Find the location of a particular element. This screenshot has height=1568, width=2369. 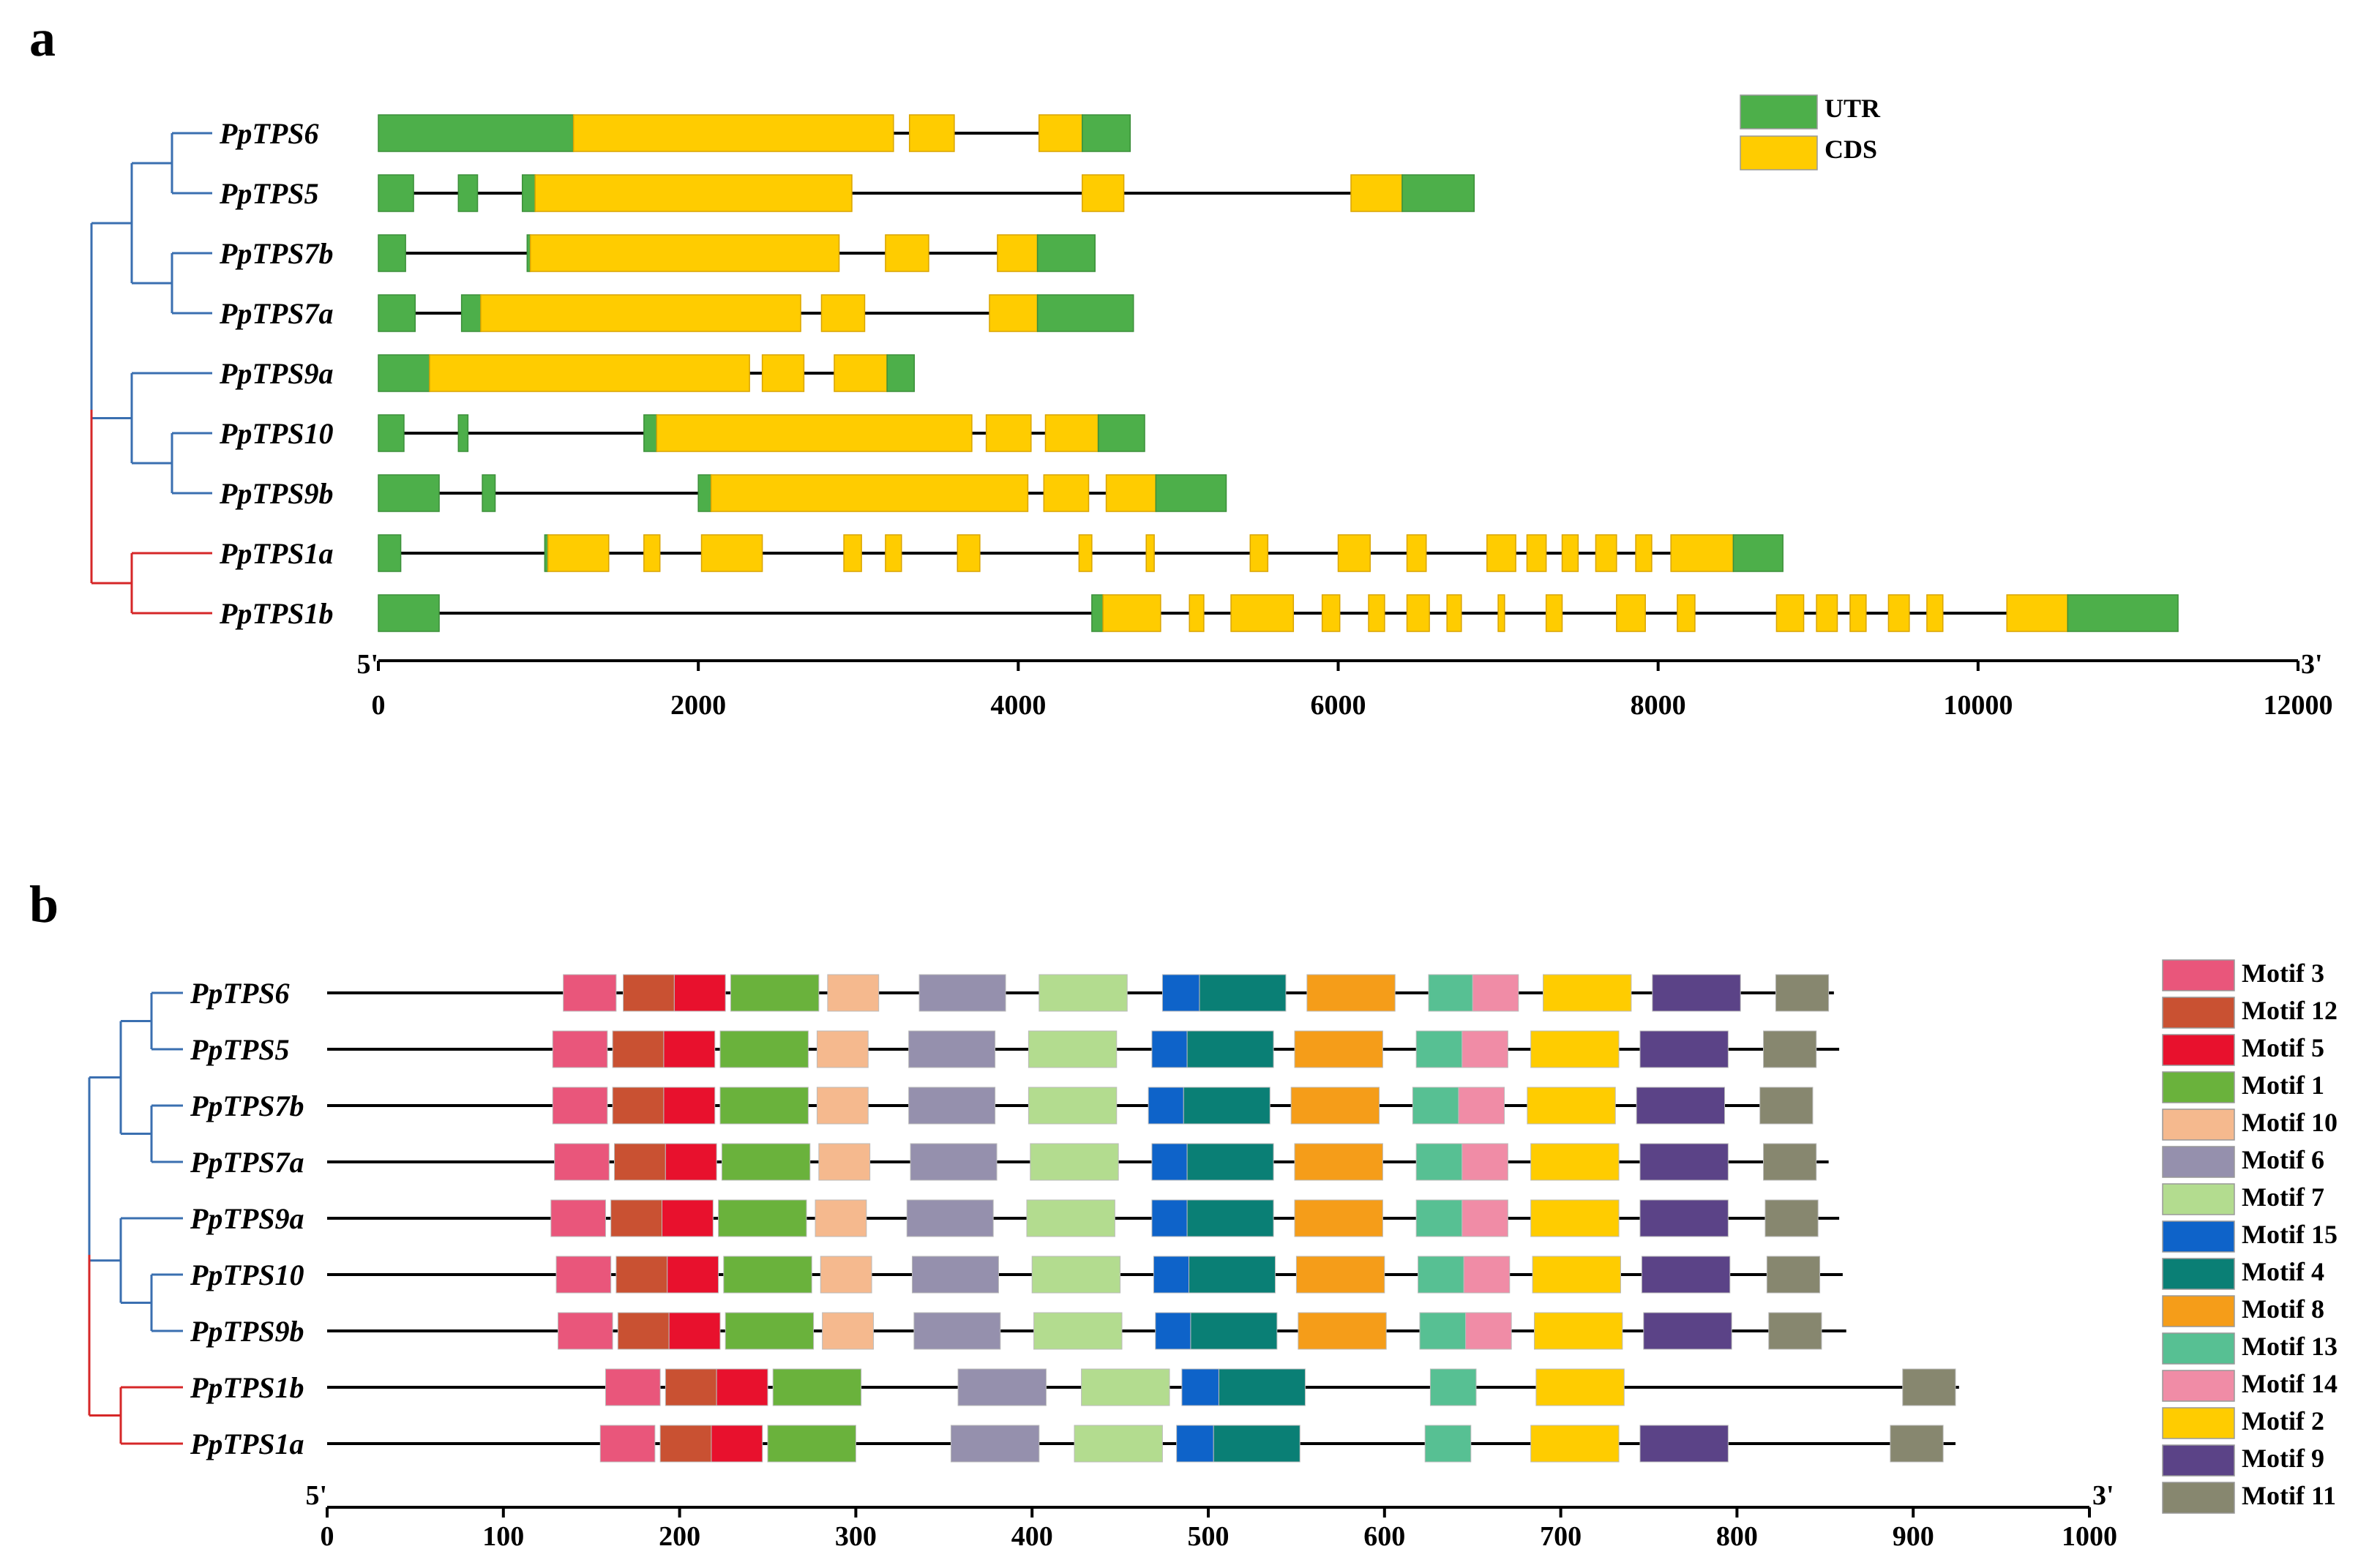

gene-label: PpTPS7a is located at coordinates (276, 314).